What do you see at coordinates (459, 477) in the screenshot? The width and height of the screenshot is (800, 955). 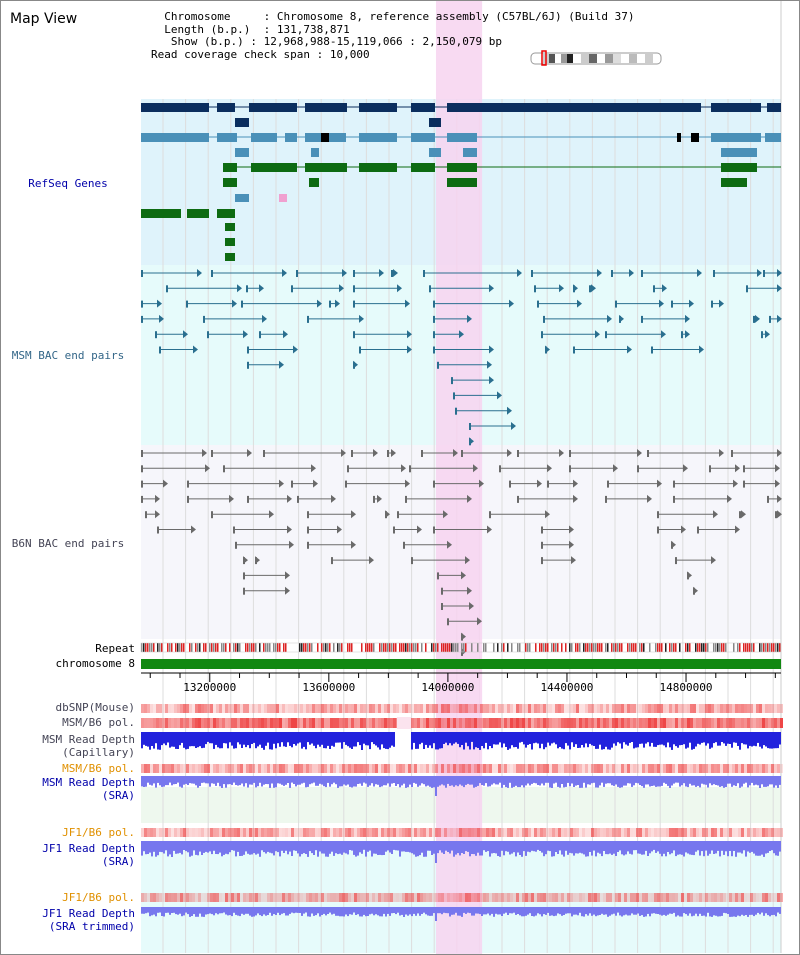 I see `selected-region-highlight` at bounding box center [459, 477].